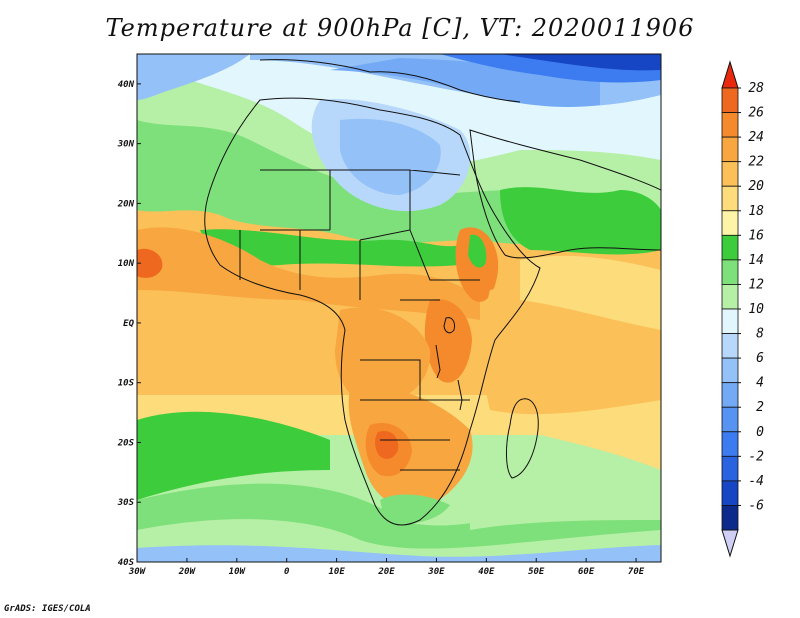 The width and height of the screenshot is (800, 618). Describe the element at coordinates (760, 407) in the screenshot. I see `colorbar-label: 2` at that location.